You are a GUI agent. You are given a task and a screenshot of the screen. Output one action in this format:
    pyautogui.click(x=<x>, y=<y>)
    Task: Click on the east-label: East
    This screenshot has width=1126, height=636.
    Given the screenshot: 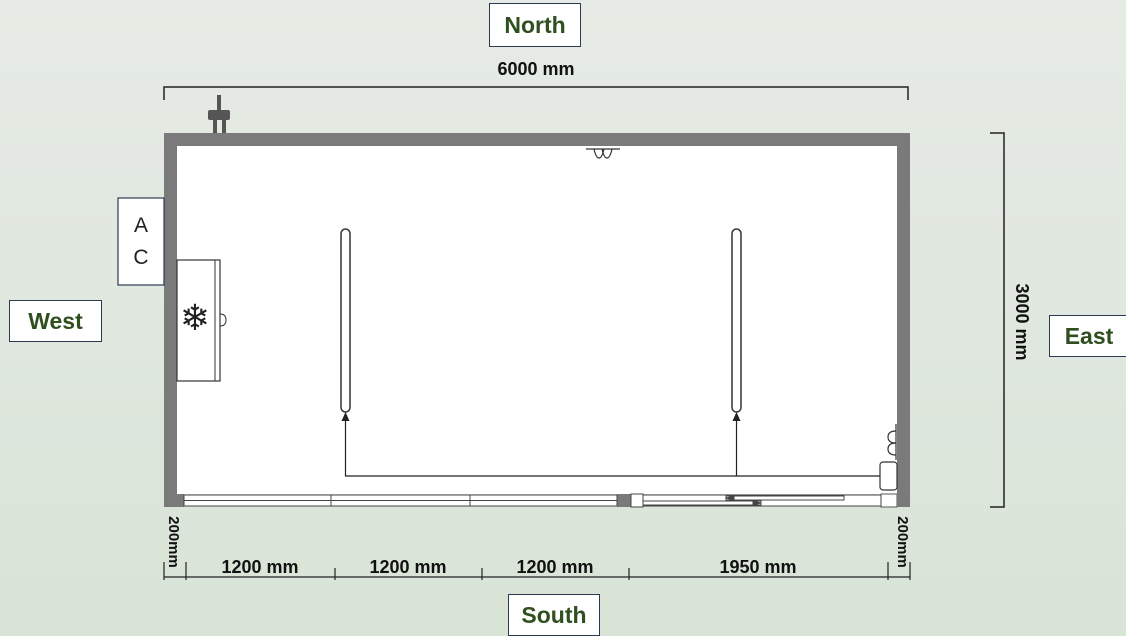 What is the action you would take?
    pyautogui.click(x=1087, y=336)
    